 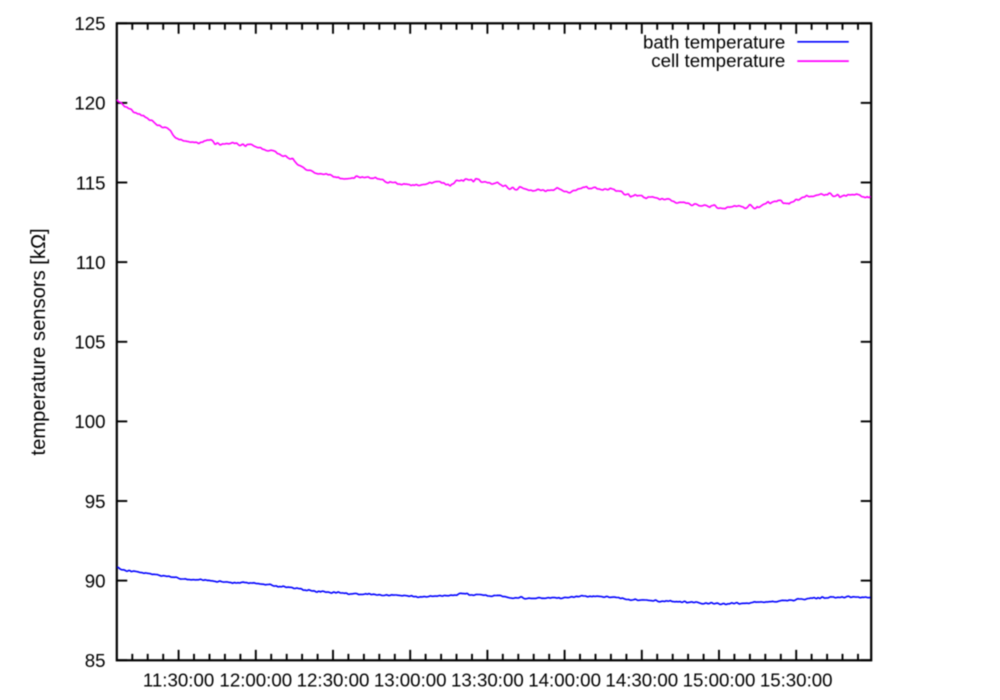 I want to click on svg-text: 11:30:00, so click(x=178, y=680).